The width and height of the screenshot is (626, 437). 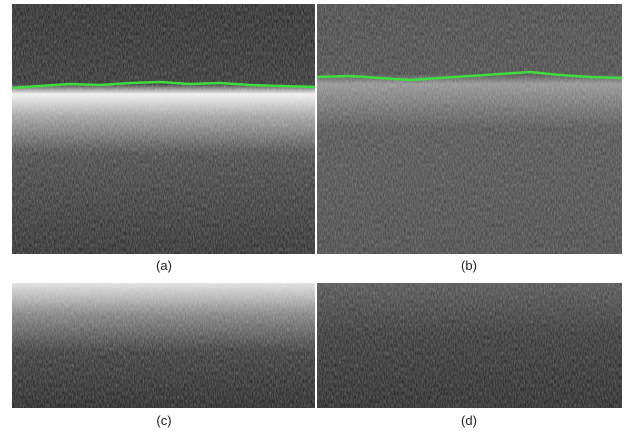 What do you see at coordinates (163, 420) in the screenshot?
I see `panel-label: (c)` at bounding box center [163, 420].